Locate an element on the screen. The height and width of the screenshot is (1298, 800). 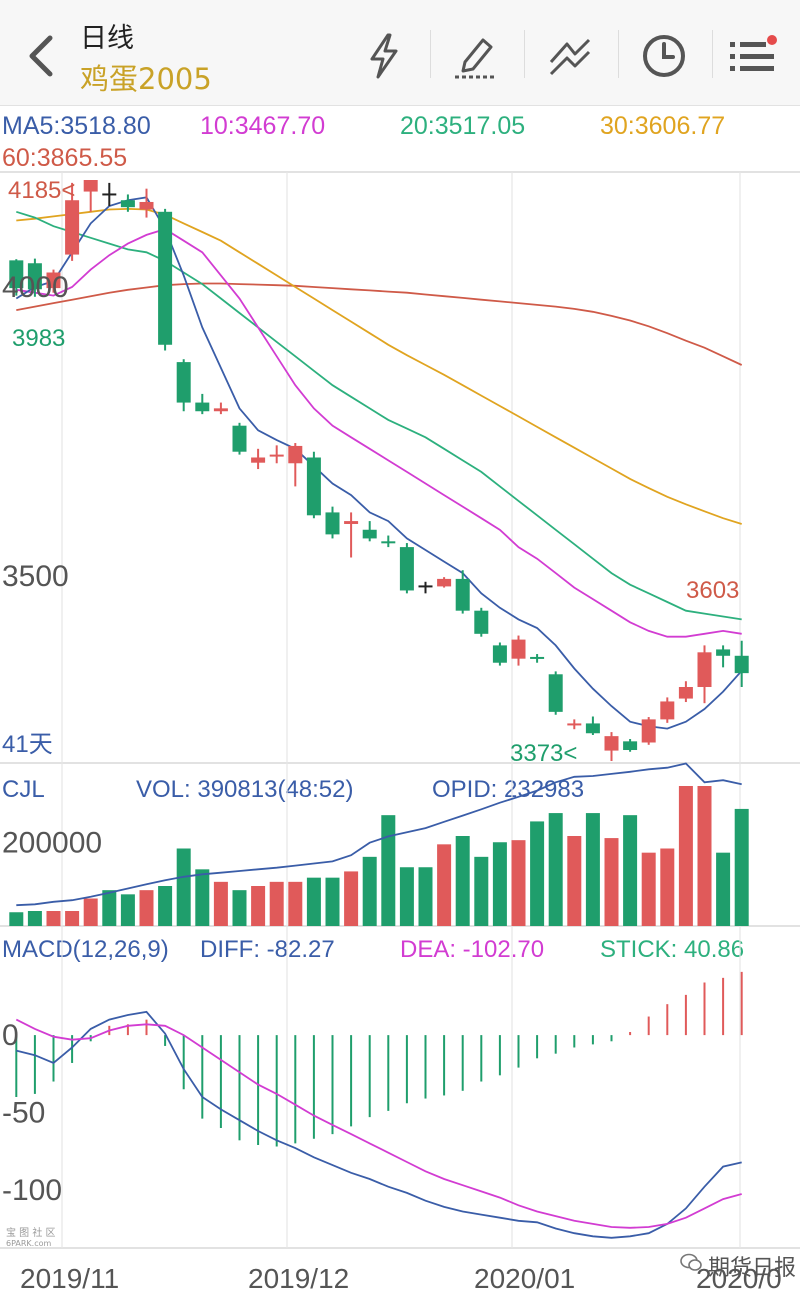
dea-value: DEA: -102.70 is located at coordinates (472, 949).